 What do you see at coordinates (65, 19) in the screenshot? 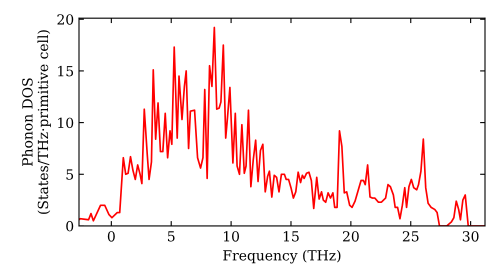
I see `y-tick-label: 20` at bounding box center [65, 19].